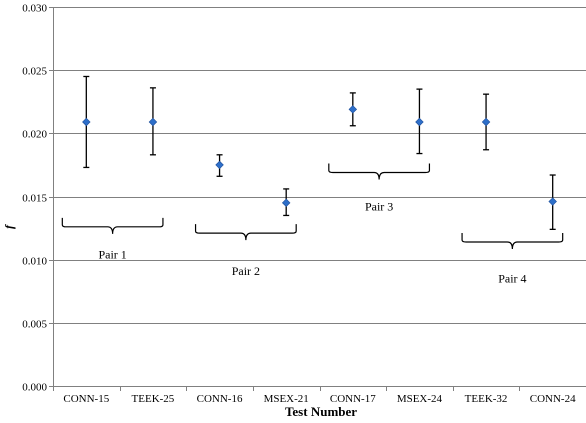 The height and width of the screenshot is (423, 586). What do you see at coordinates (34, 135) in the screenshot?
I see `y-tick-label: 0.020` at bounding box center [34, 135].